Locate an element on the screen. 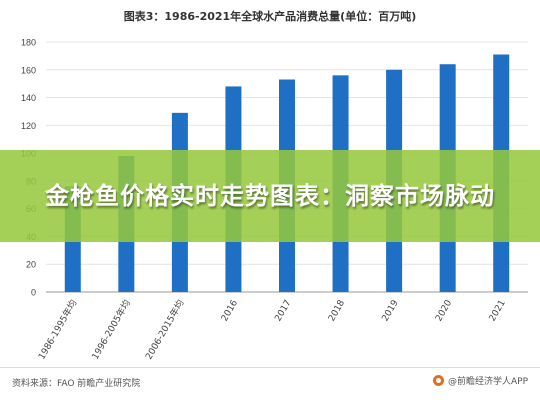 This screenshot has height=400, width=540. x-tick-label: 2016 is located at coordinates (230, 310).